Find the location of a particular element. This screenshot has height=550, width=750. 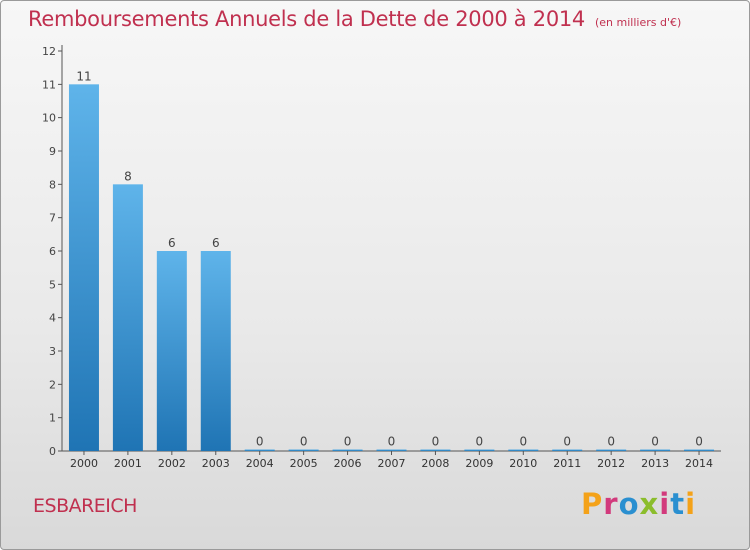

x-tick-label: 2008 is located at coordinates (435, 463).